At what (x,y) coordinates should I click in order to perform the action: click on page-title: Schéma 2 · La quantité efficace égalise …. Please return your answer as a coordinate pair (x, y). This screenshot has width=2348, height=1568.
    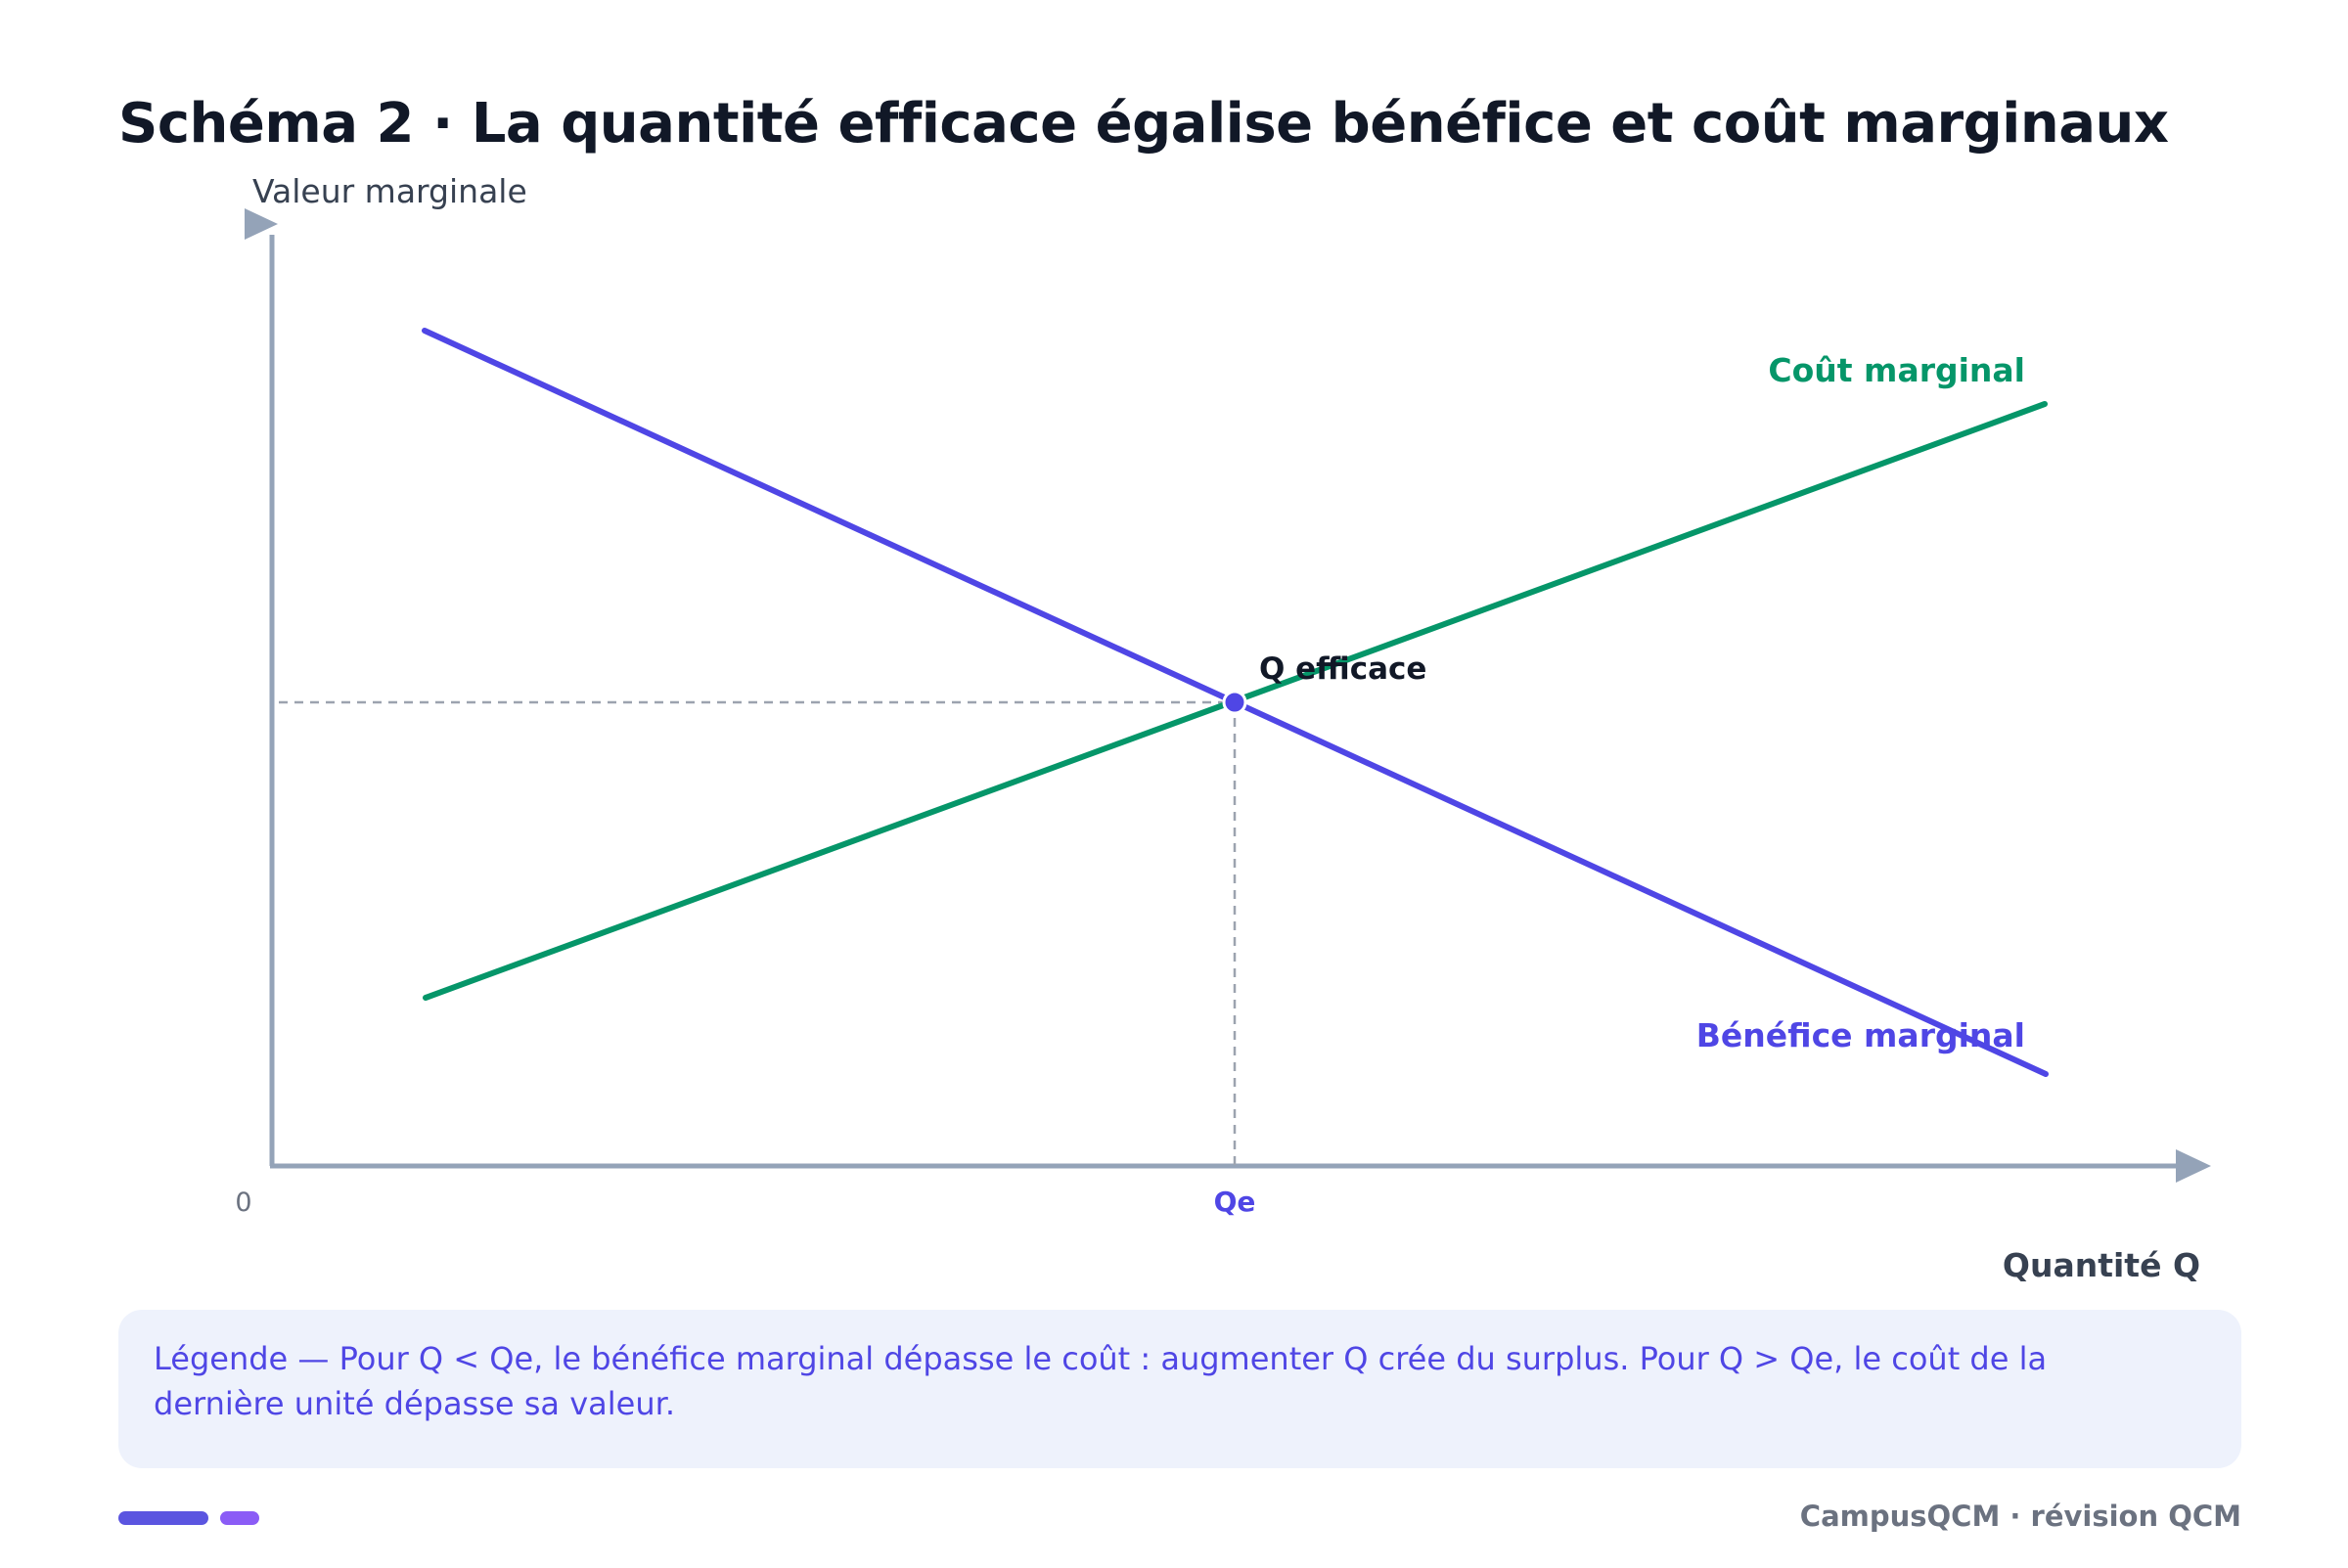
    Looking at the image, I should click on (1143, 124).